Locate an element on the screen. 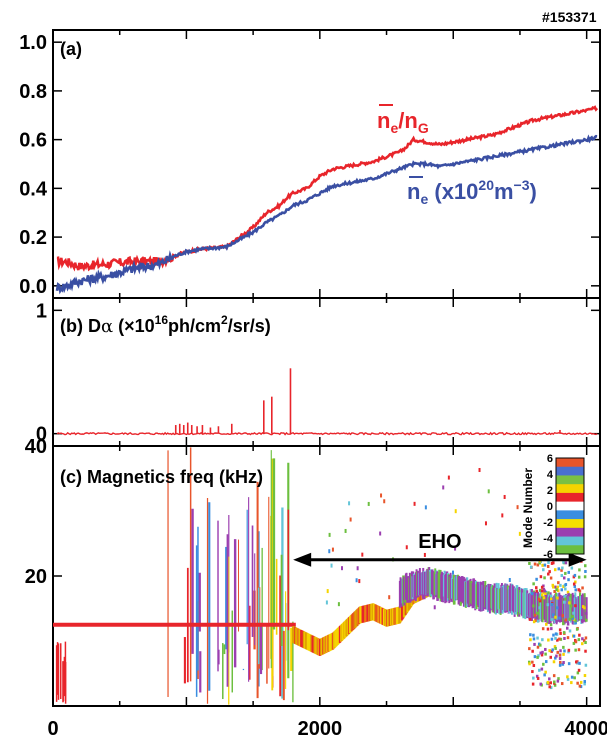 The height and width of the screenshot is (744, 607). y-tick-label: 1 is located at coordinates (41, 311).